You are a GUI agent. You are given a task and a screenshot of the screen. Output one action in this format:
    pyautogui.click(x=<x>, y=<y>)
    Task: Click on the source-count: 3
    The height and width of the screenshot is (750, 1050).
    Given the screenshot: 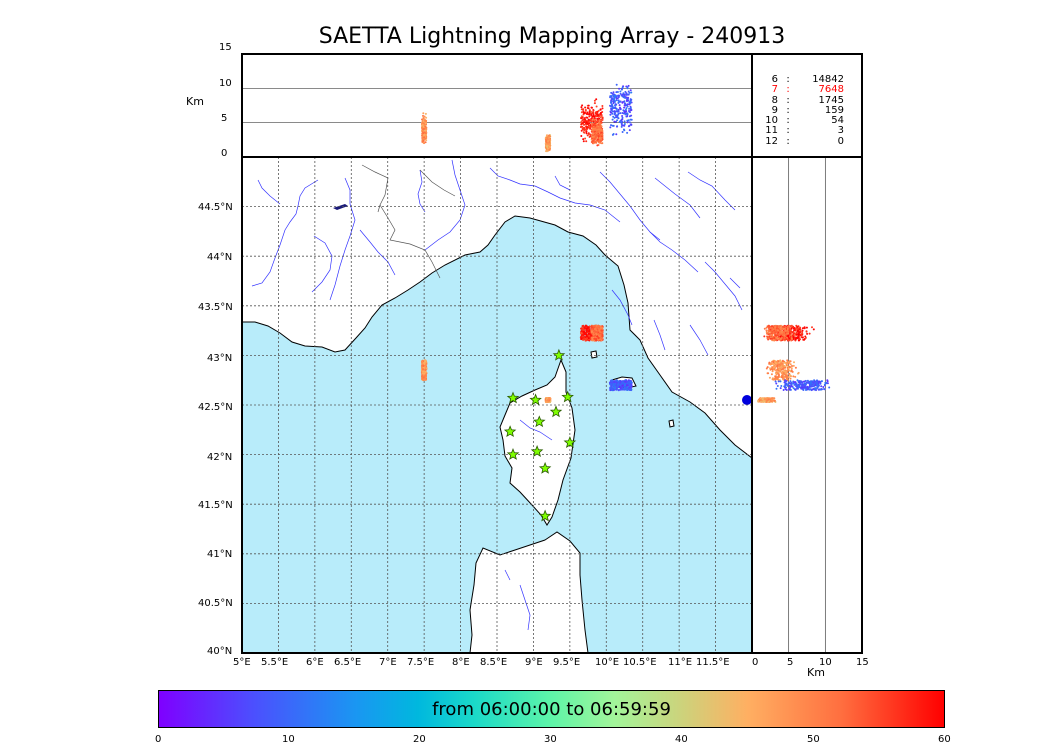 What is the action you would take?
    pyautogui.click(x=840, y=131)
    